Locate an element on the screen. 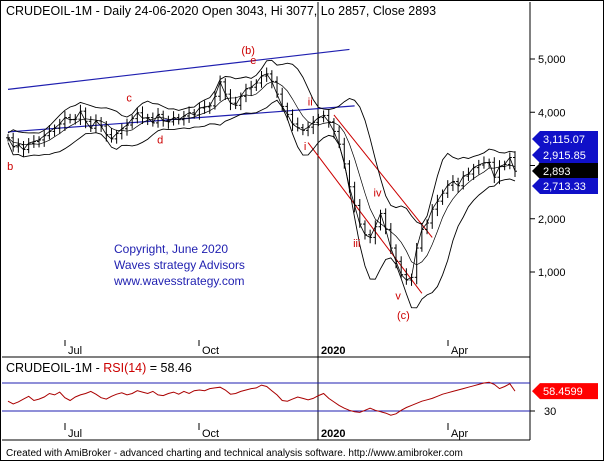  rsi-series: 30 is located at coordinates (279, 399).